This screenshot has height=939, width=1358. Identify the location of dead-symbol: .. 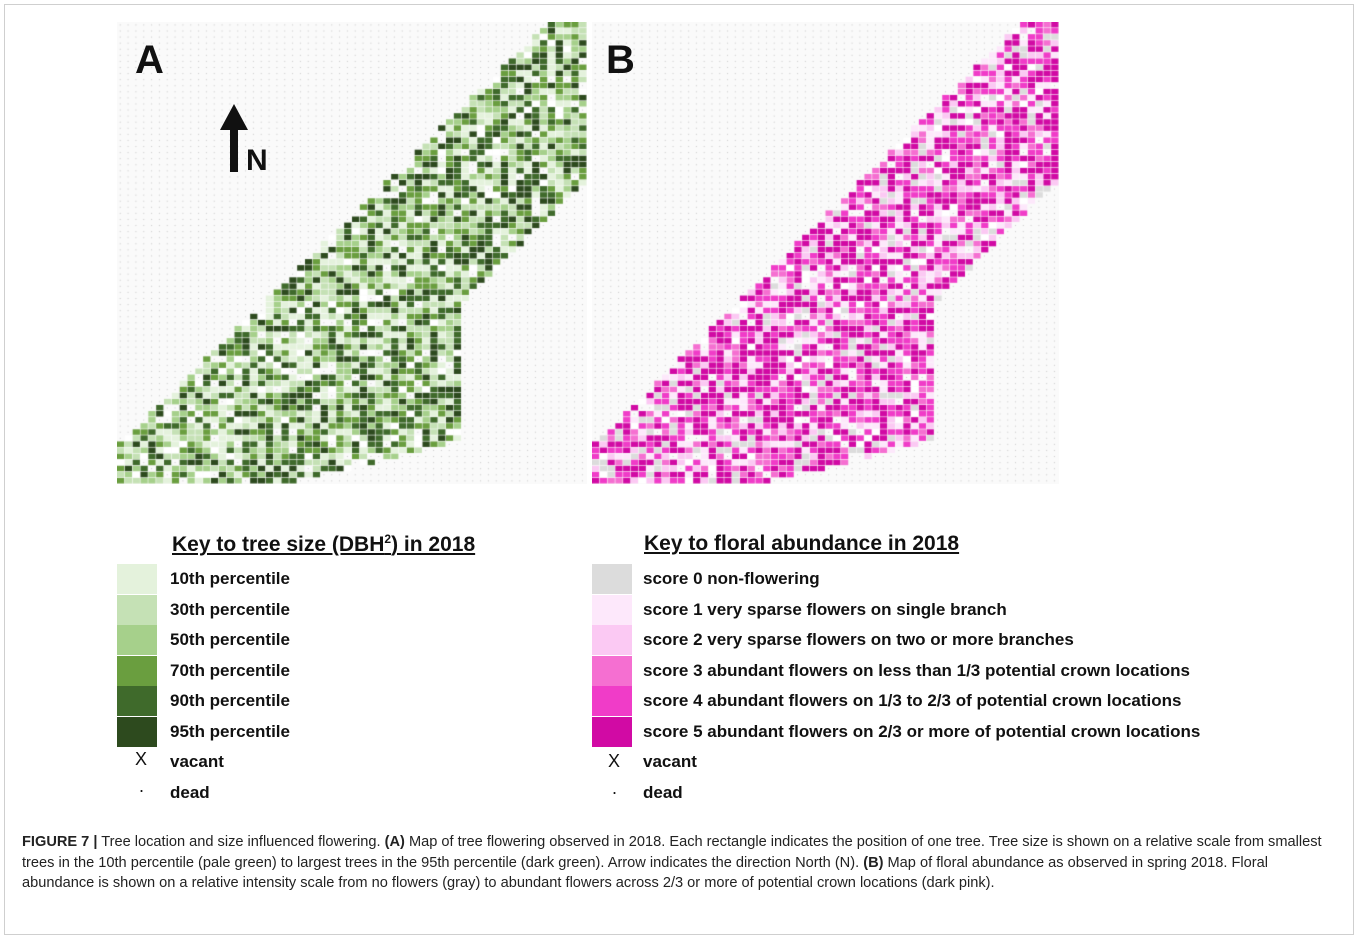
(142, 786).